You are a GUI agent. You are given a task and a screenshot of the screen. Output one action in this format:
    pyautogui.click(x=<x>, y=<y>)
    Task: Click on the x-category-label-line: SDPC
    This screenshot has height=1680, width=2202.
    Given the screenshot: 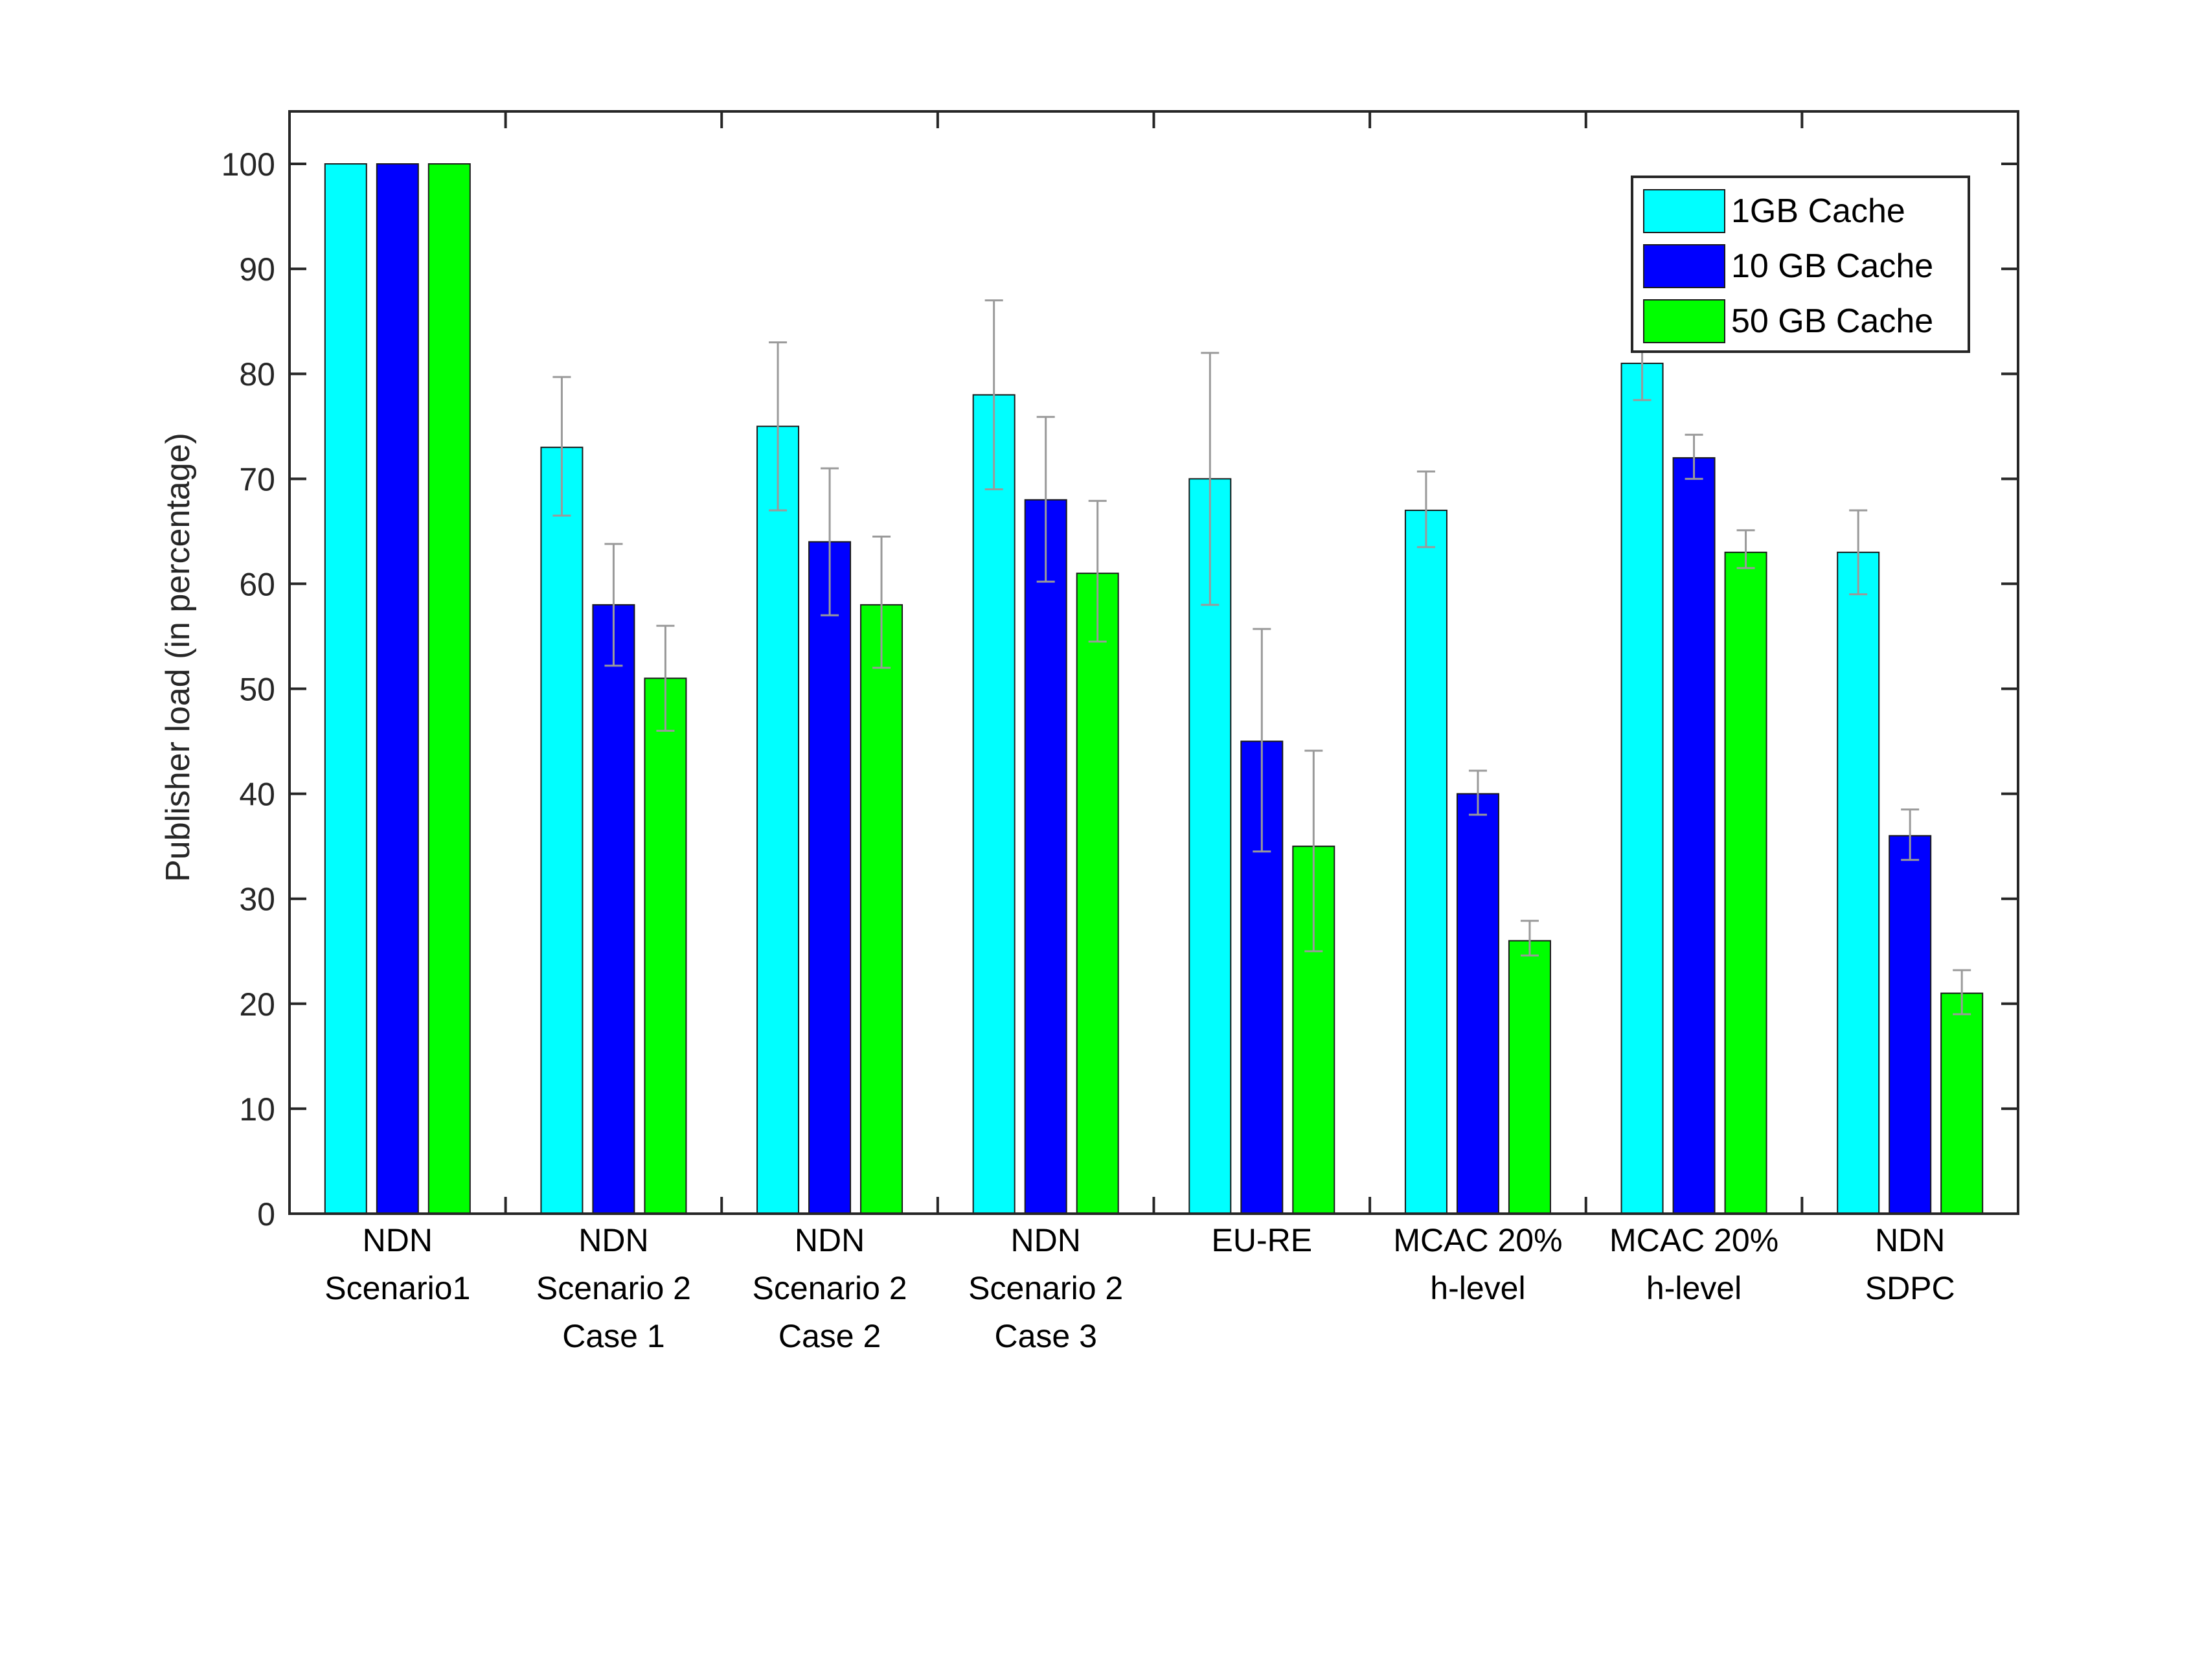 What is the action you would take?
    pyautogui.click(x=1910, y=1288)
    